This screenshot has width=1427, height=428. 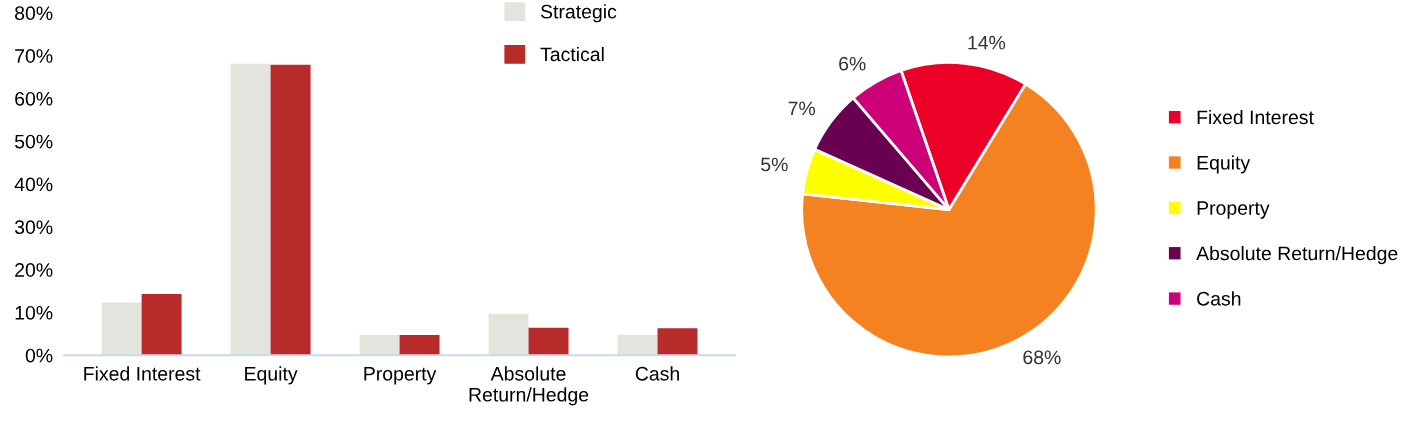 What do you see at coordinates (529, 386) in the screenshot?
I see `x-tick-label: Absolute Return/Hedge` at bounding box center [529, 386].